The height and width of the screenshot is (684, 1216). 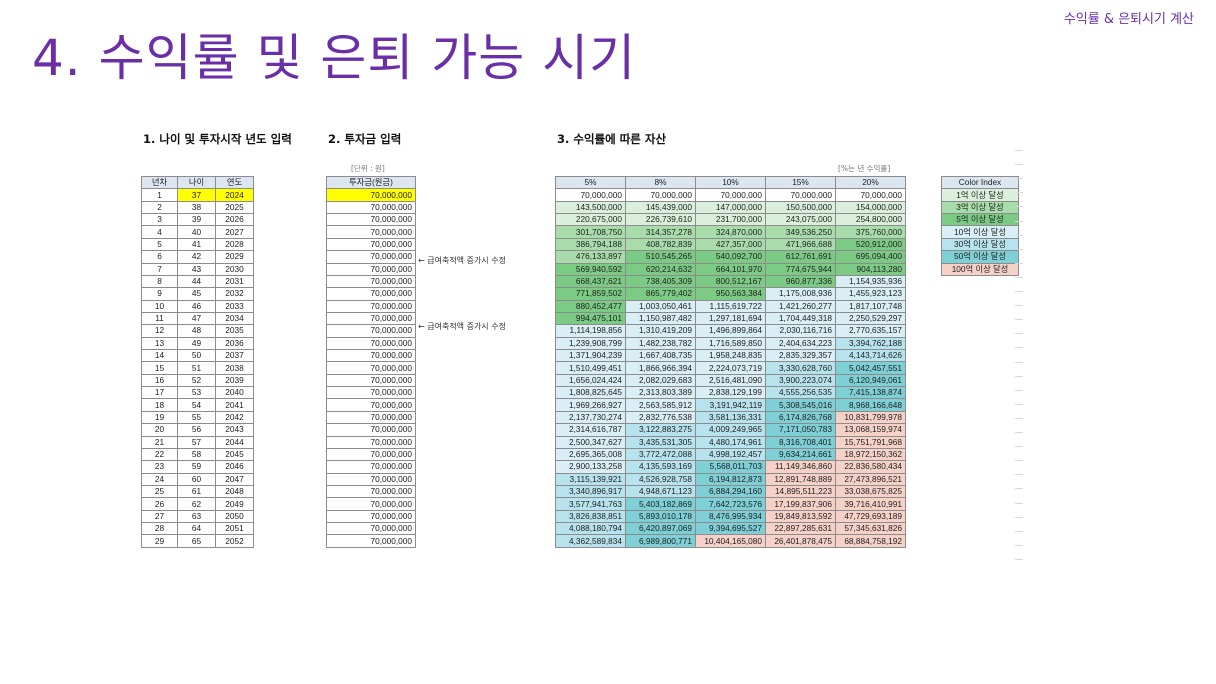 What do you see at coordinates (730, 405) in the screenshot?
I see `asset-cell: 3,191,942,119` at bounding box center [730, 405].